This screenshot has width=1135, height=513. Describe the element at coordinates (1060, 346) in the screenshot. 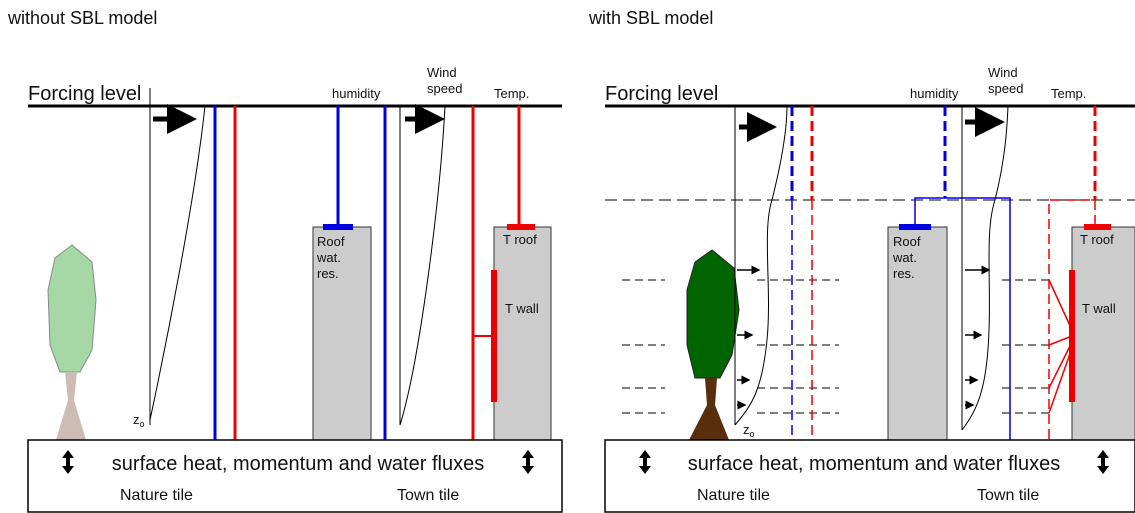

I see `wall-links` at that location.